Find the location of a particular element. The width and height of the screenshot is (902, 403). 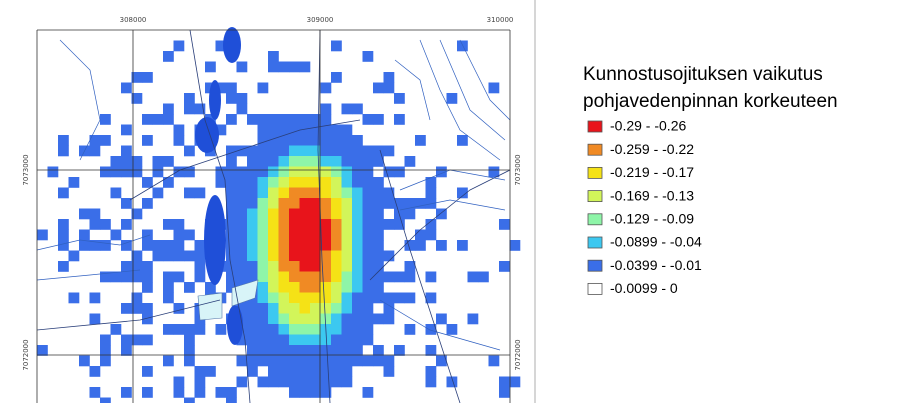

legend-label: -0.29 - -0.26 is located at coordinates (648, 126).